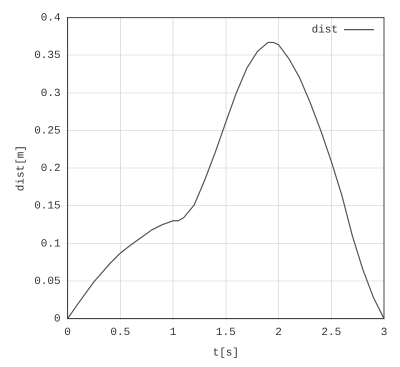 The height and width of the screenshot is (367, 400). What do you see at coordinates (50, 169) in the screenshot?
I see `y-tick-label: 0.2` at bounding box center [50, 169].